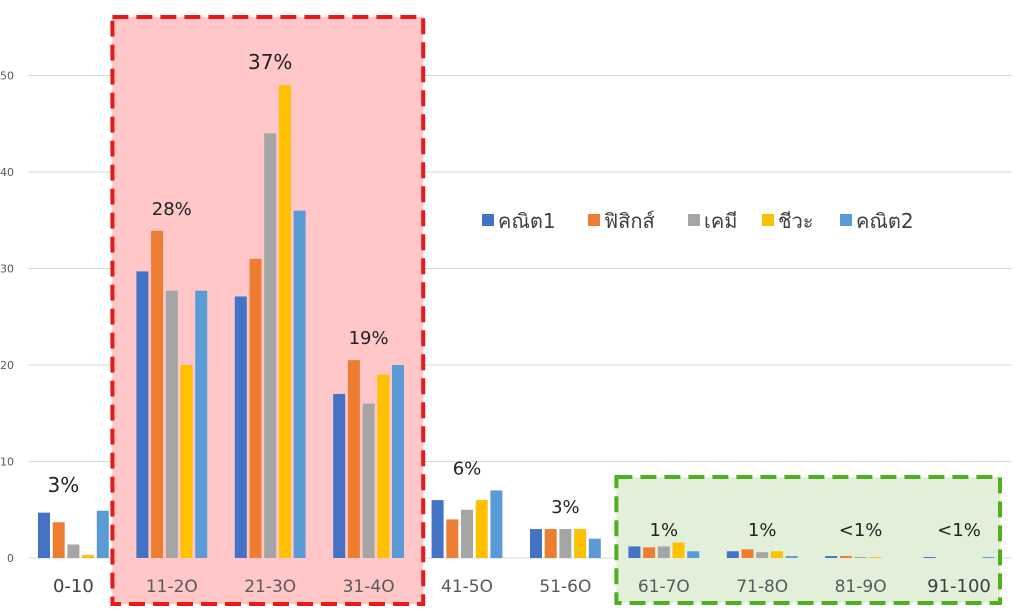 Image resolution: width=1024 pixels, height=611 pixels. Describe the element at coordinates (467, 468) in the screenshot. I see `percentage-annotation: 6%` at that location.